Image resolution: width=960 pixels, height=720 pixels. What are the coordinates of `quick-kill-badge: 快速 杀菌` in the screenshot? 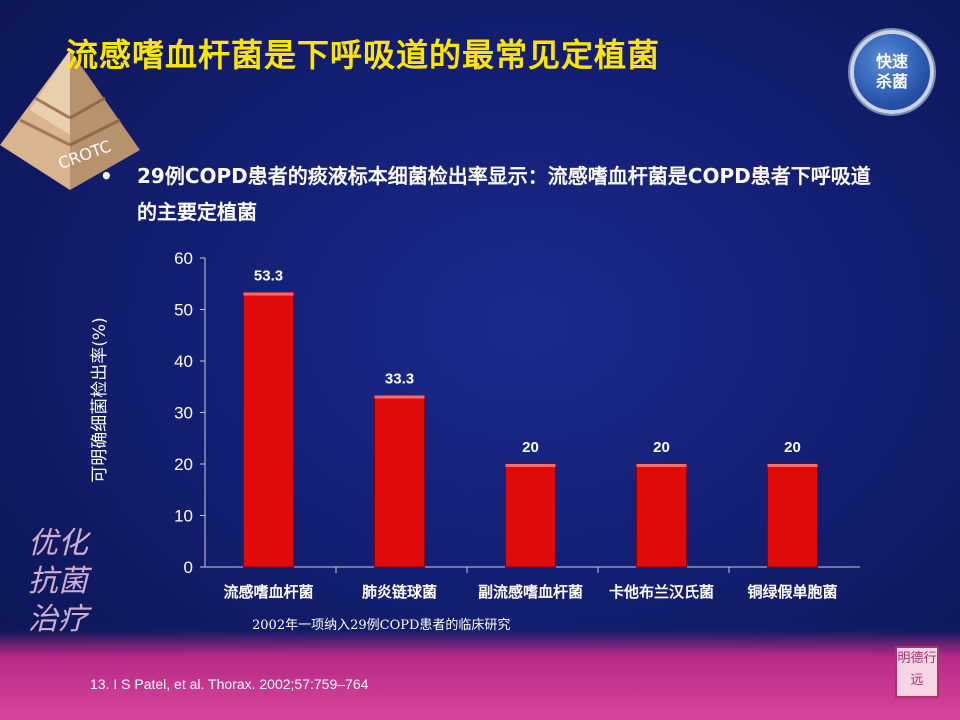 It's located at (892, 72).